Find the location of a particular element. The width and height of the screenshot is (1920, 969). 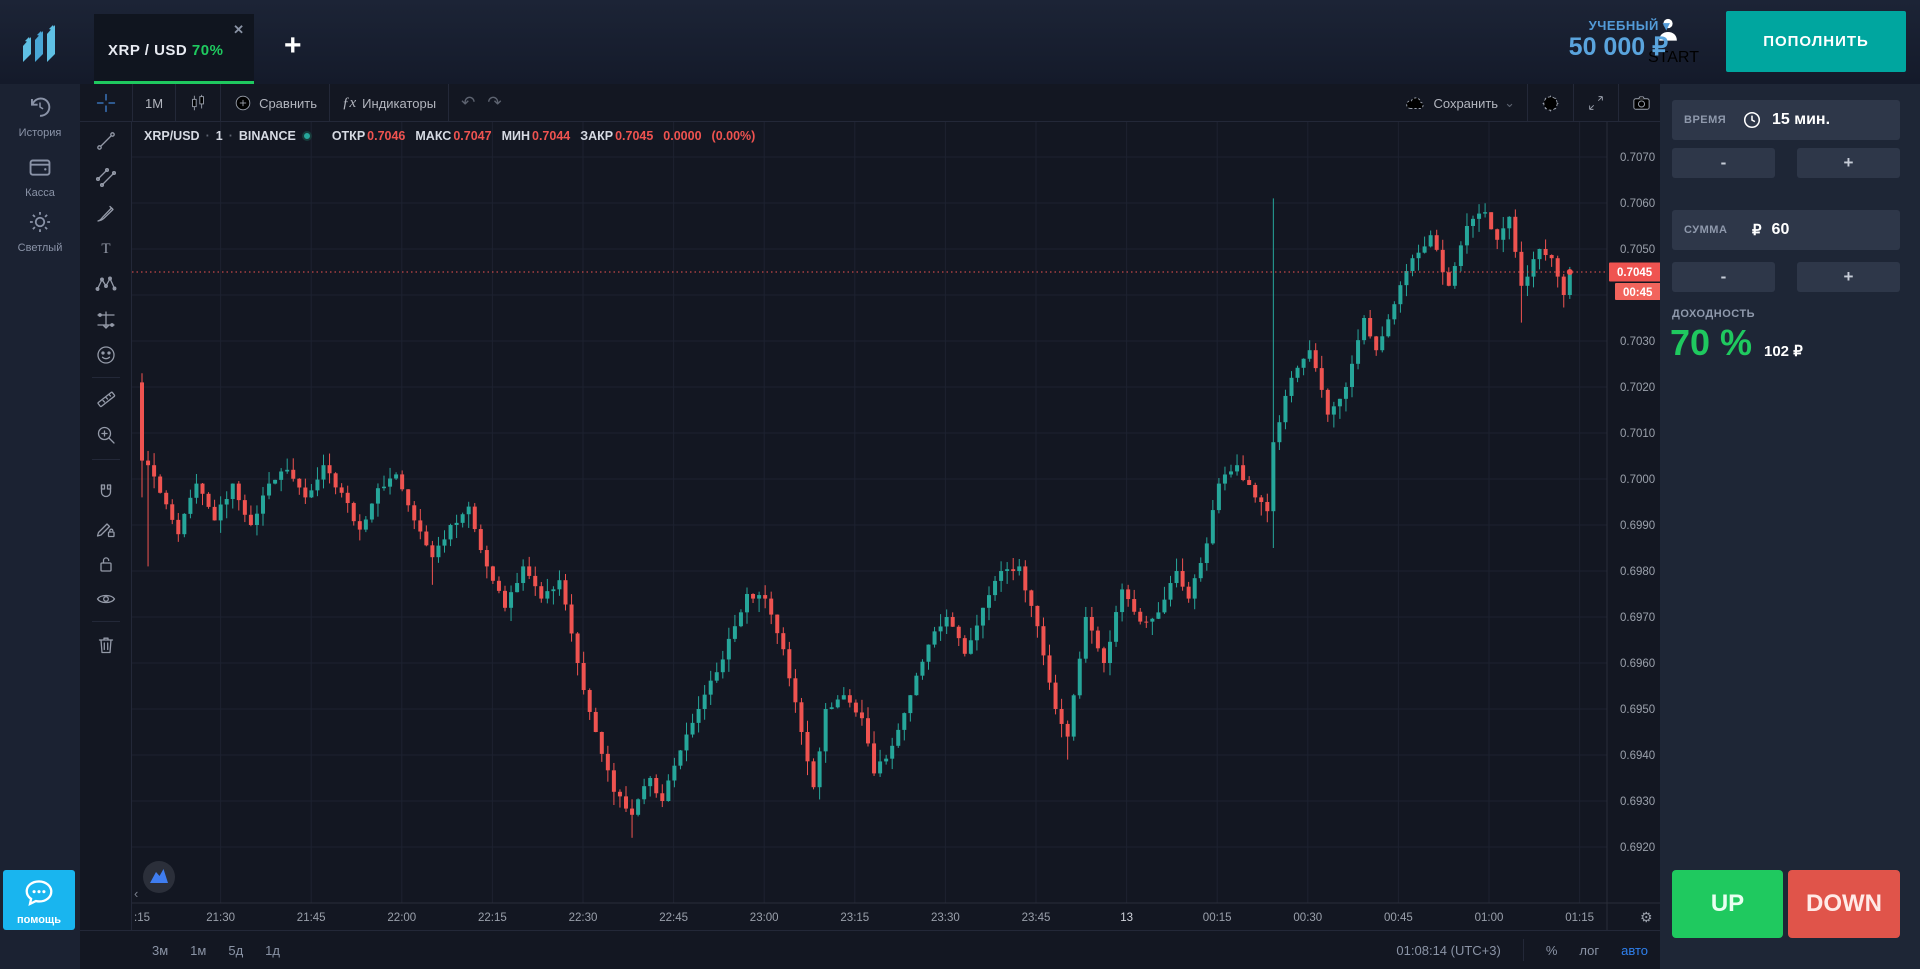

asset-tab-label: XRP / USD 70% is located at coordinates (166, 50).